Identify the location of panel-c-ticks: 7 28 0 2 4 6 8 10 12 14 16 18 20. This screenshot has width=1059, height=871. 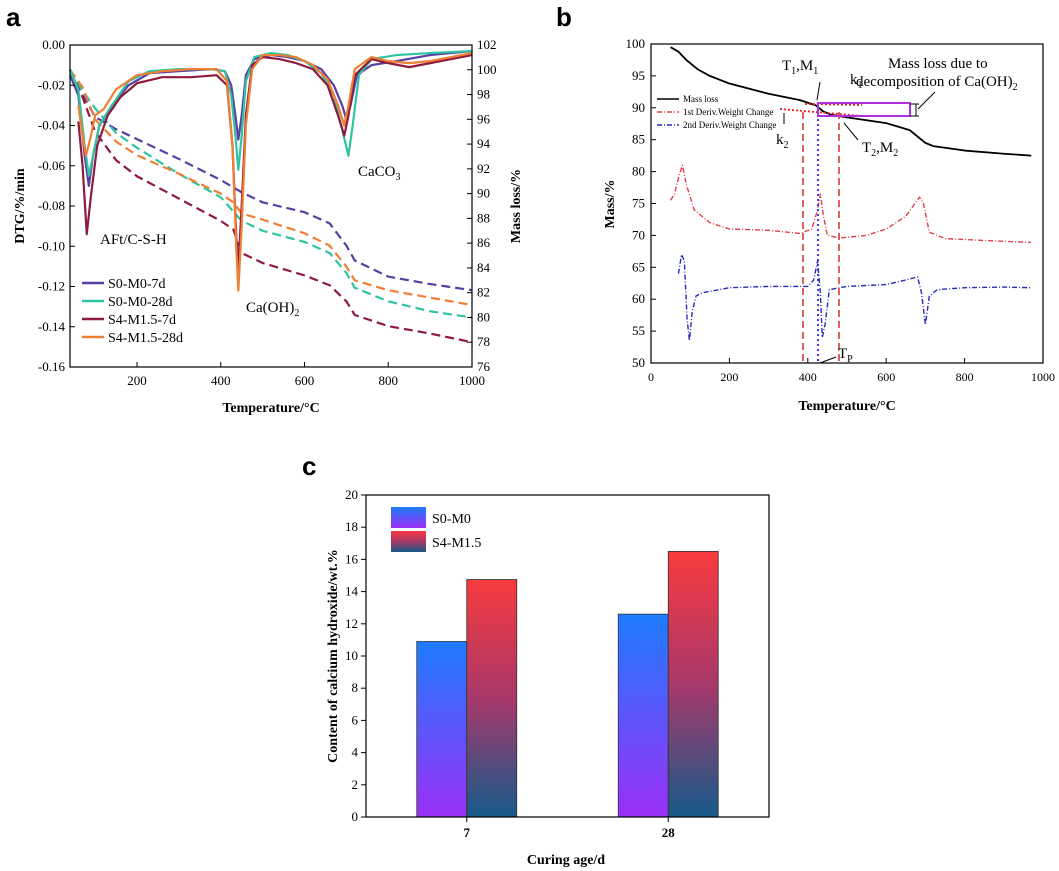
(510, 663).